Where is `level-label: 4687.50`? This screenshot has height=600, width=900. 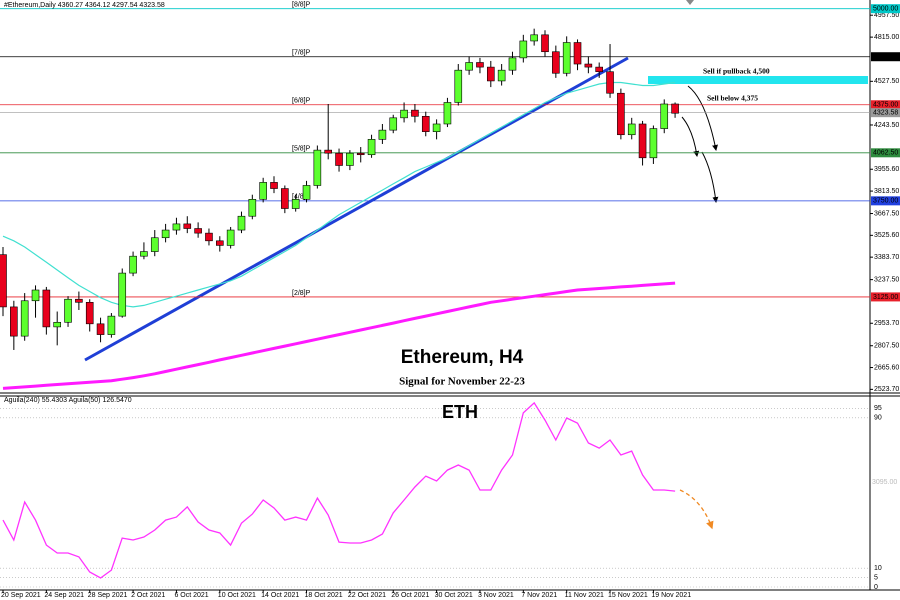 level-label: 4687.50 is located at coordinates (885, 57).